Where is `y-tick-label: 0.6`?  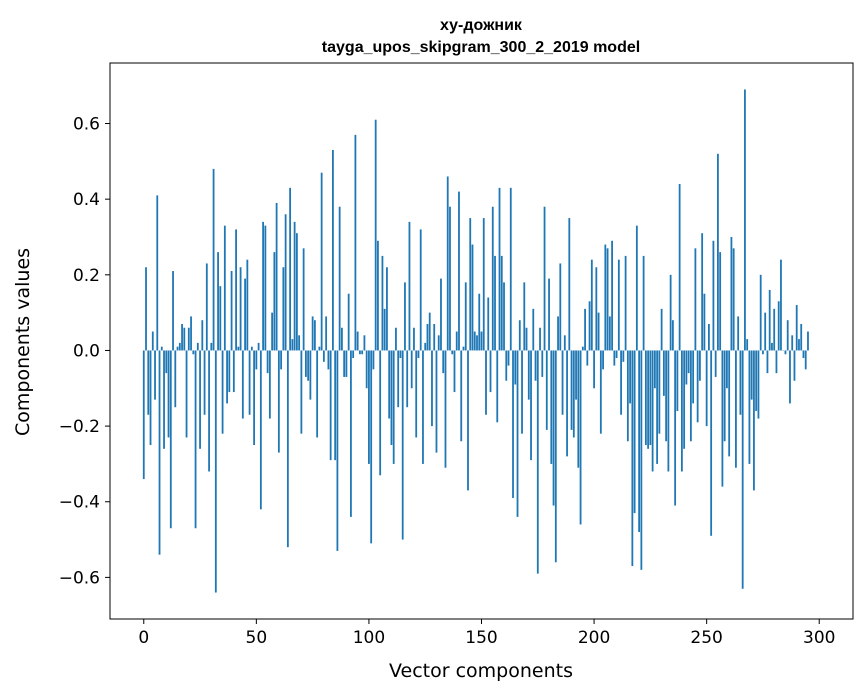
y-tick-label: 0.6 is located at coordinates (86, 125).